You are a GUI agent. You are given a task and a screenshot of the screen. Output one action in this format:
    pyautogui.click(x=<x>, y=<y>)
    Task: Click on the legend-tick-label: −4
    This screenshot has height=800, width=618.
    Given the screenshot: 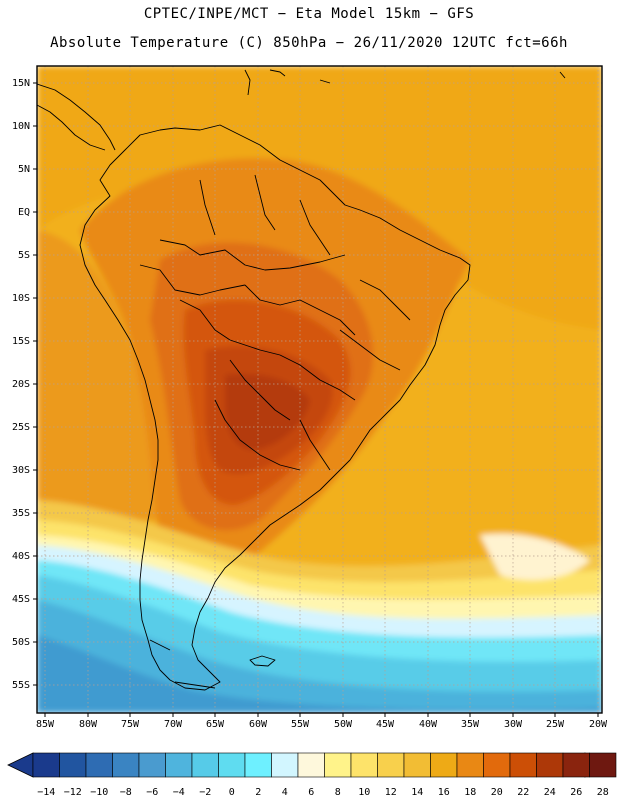 What is the action you would take?
    pyautogui.click(x=179, y=792)
    